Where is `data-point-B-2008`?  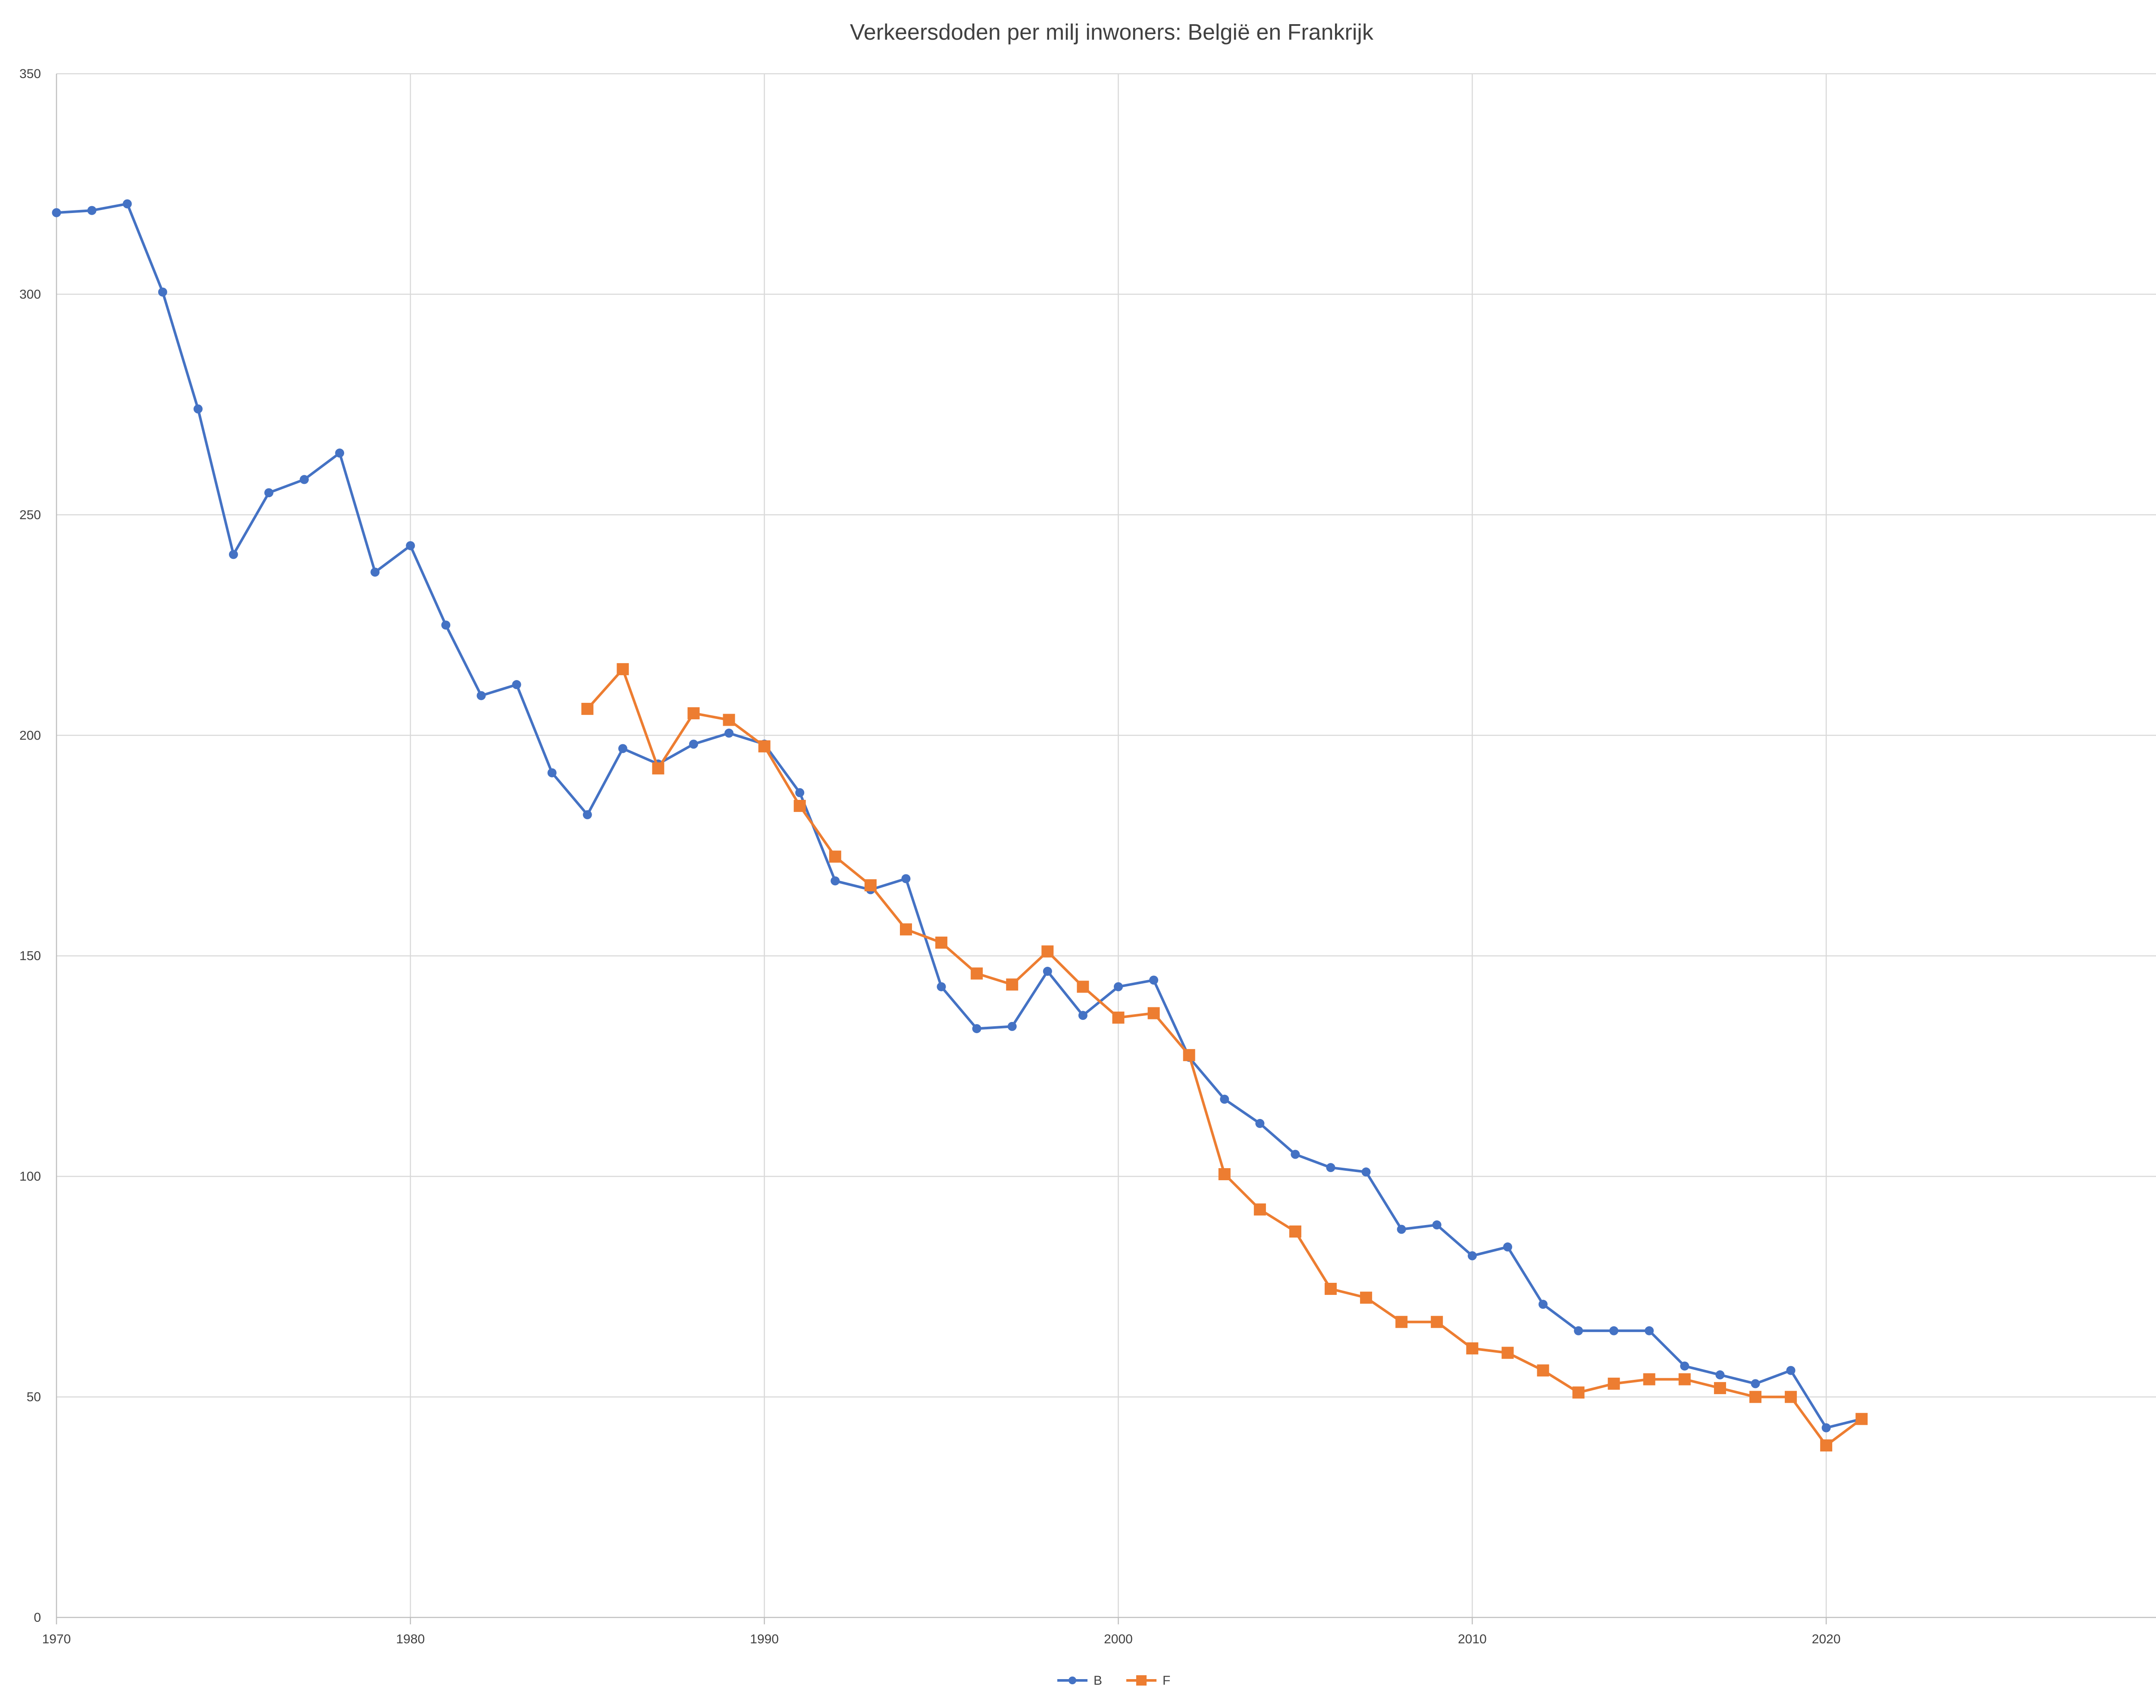 data-point-B-2008 is located at coordinates (1401, 1229).